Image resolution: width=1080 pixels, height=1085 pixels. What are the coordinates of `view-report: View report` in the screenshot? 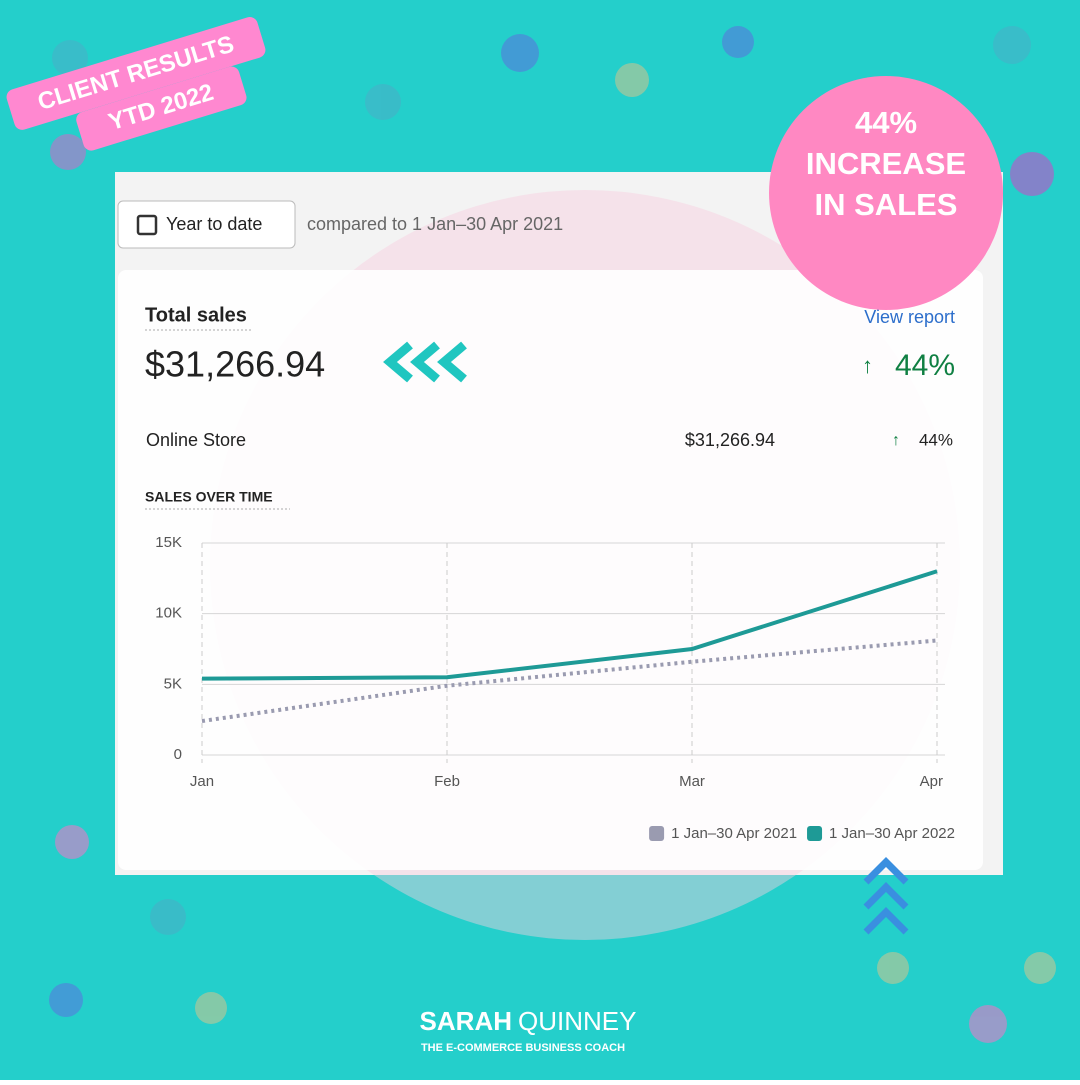 It's located at (909, 317).